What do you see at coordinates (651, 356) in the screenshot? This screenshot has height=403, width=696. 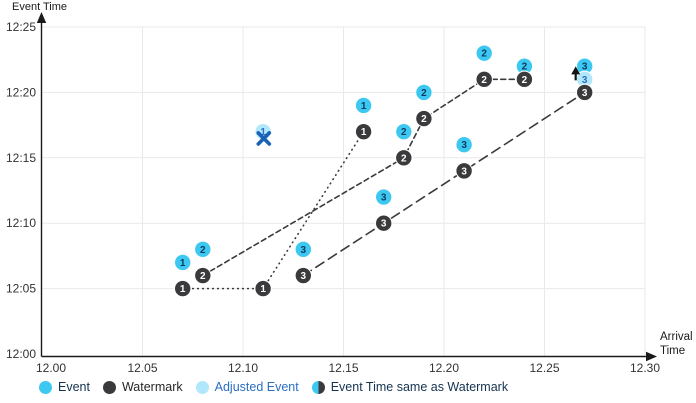 I see `x-axis-arrow-icon` at bounding box center [651, 356].